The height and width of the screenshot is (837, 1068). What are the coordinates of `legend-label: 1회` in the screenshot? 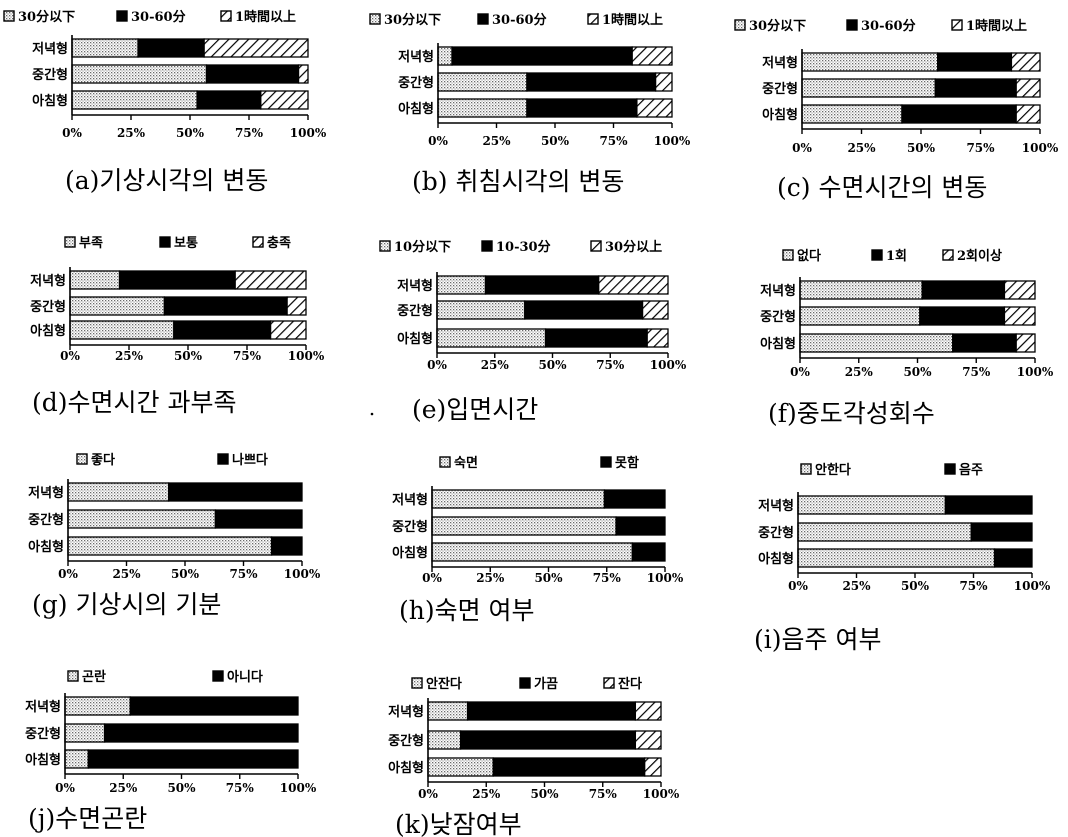 It's located at (896, 256).